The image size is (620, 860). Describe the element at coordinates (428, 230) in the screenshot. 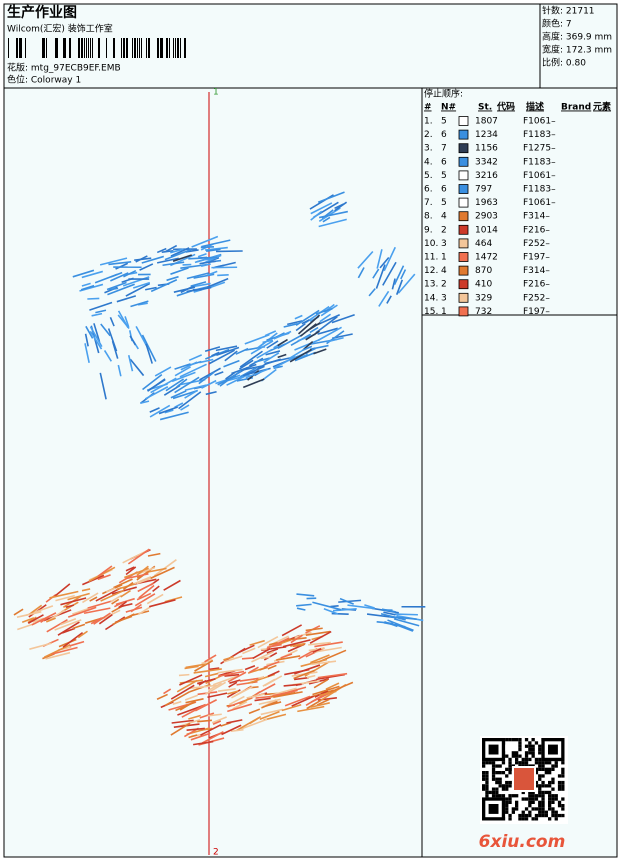

I see `row-index: 9.` at that location.